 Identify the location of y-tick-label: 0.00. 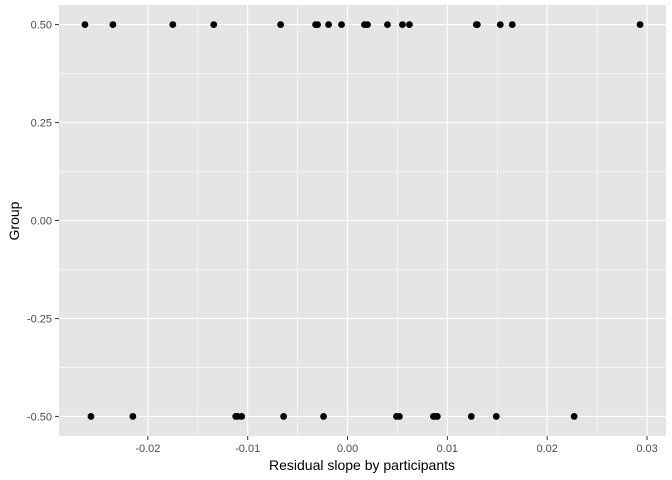
(41, 222).